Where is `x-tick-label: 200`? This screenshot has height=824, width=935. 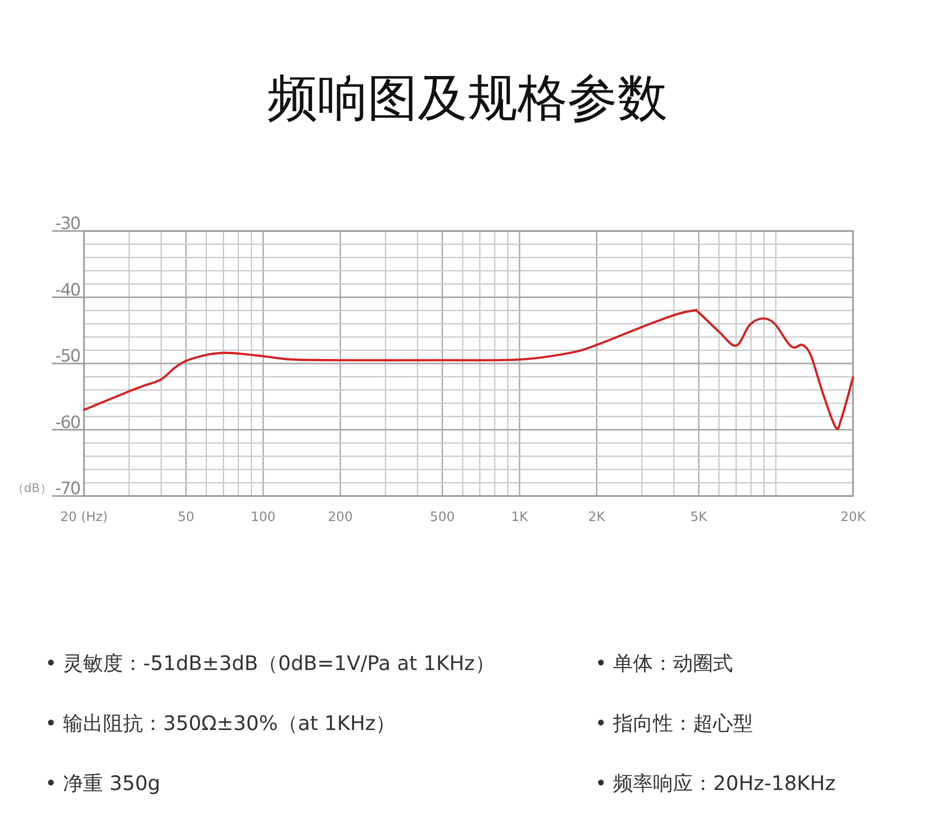
x-tick-label: 200 is located at coordinates (340, 517).